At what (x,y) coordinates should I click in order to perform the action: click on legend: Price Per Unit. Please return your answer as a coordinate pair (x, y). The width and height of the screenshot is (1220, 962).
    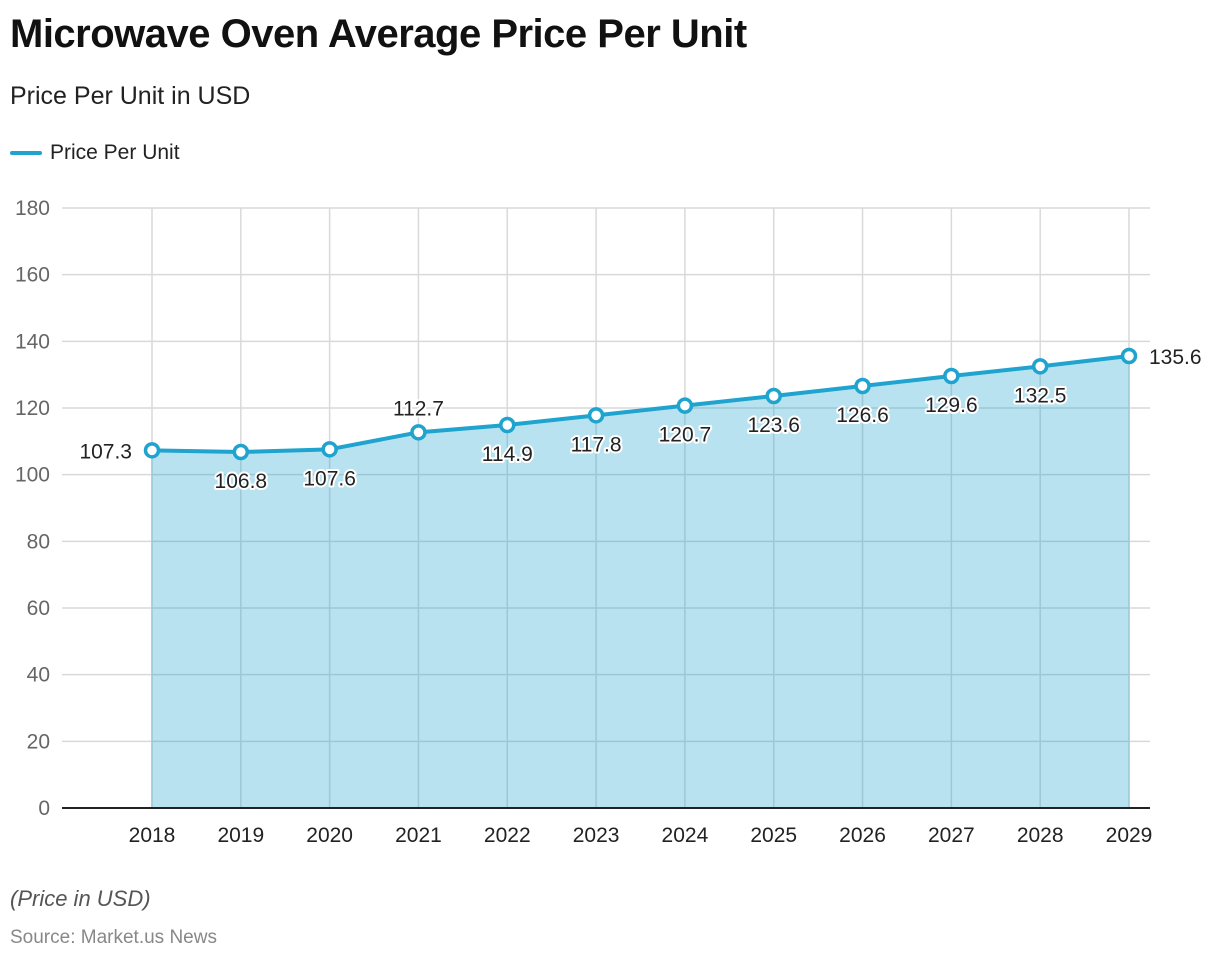
    Looking at the image, I should click on (95, 153).